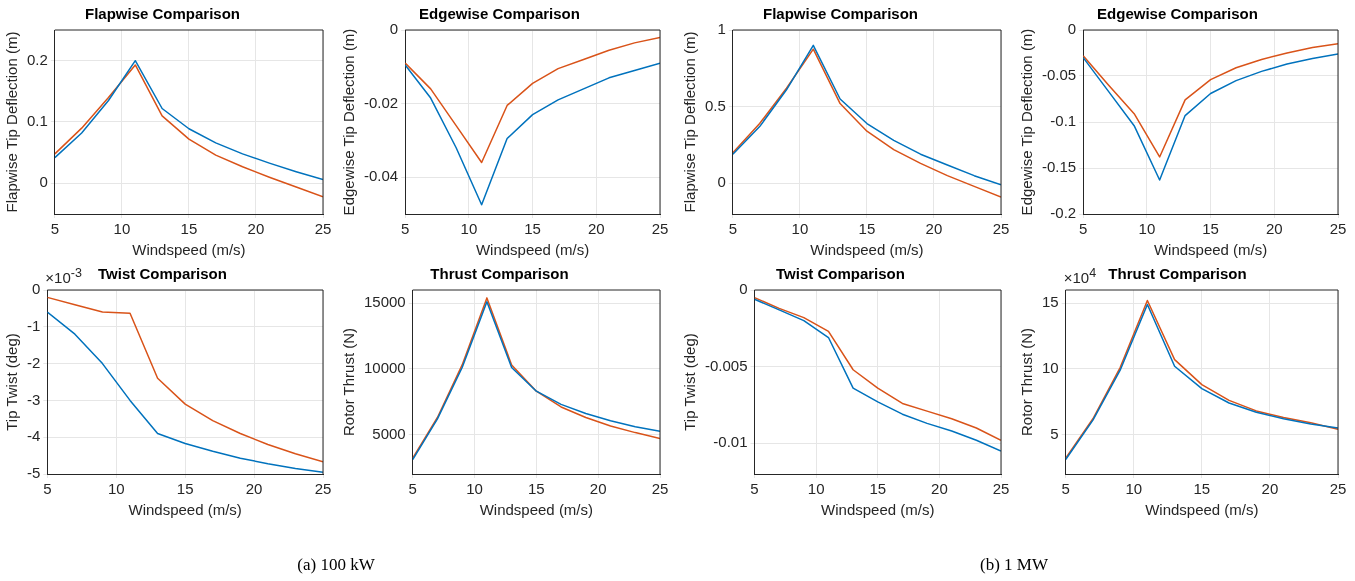  What do you see at coordinates (1014, 565) in the screenshot?
I see `text: (b) 1 MW` at bounding box center [1014, 565].